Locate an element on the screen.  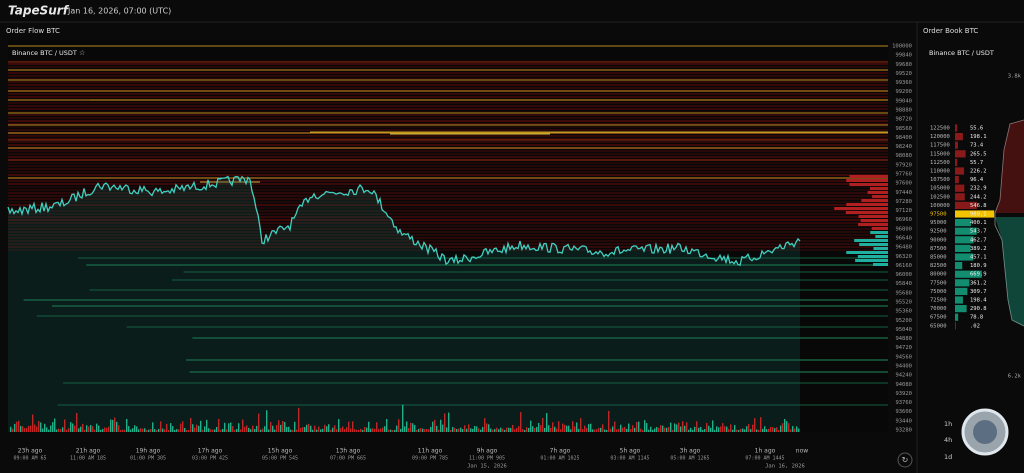
price-level: 102500 is located at coordinates (940, 197).